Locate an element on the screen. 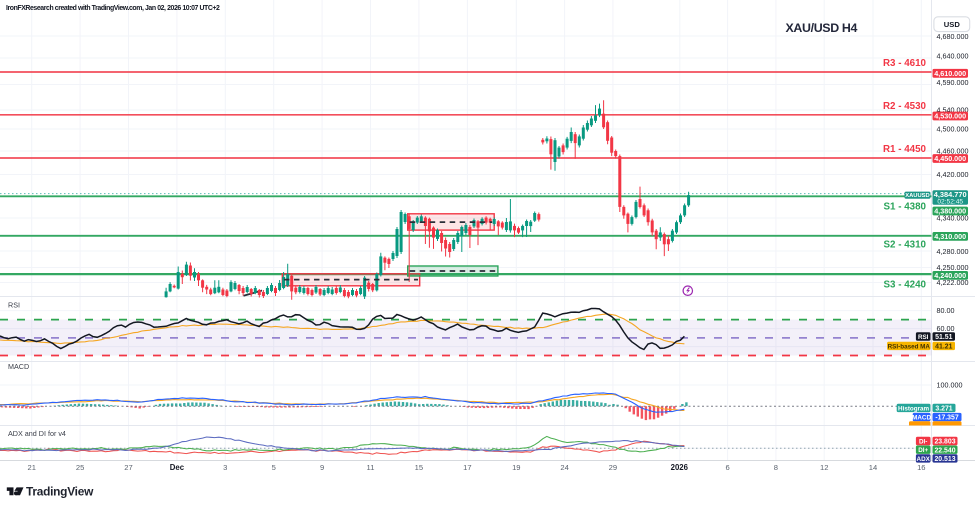 This screenshot has width=975, height=507. svg-text: Histogram is located at coordinates (914, 408).